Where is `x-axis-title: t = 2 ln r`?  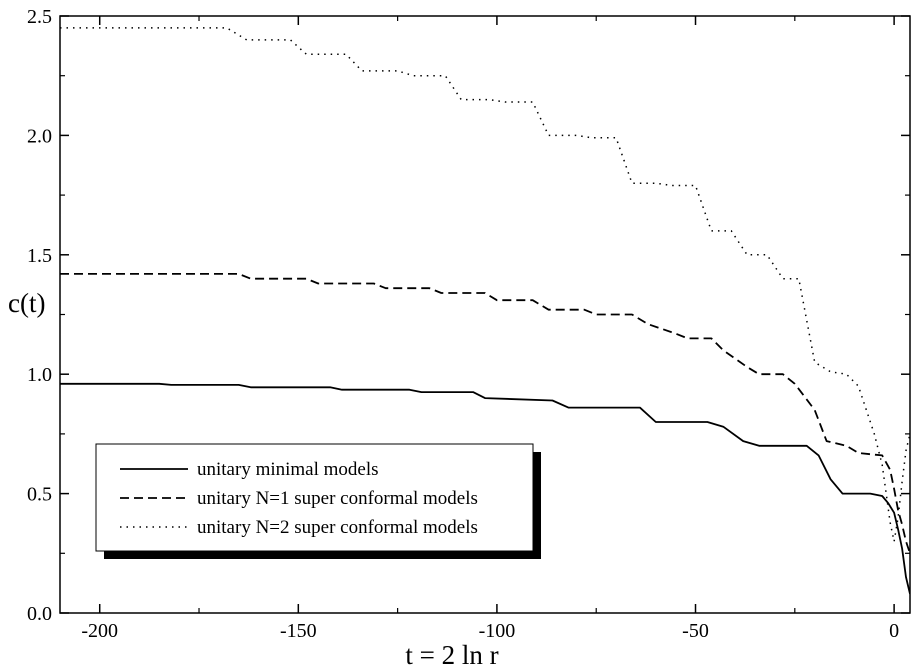
x-axis-title: t = 2 ln r is located at coordinates (451, 654).